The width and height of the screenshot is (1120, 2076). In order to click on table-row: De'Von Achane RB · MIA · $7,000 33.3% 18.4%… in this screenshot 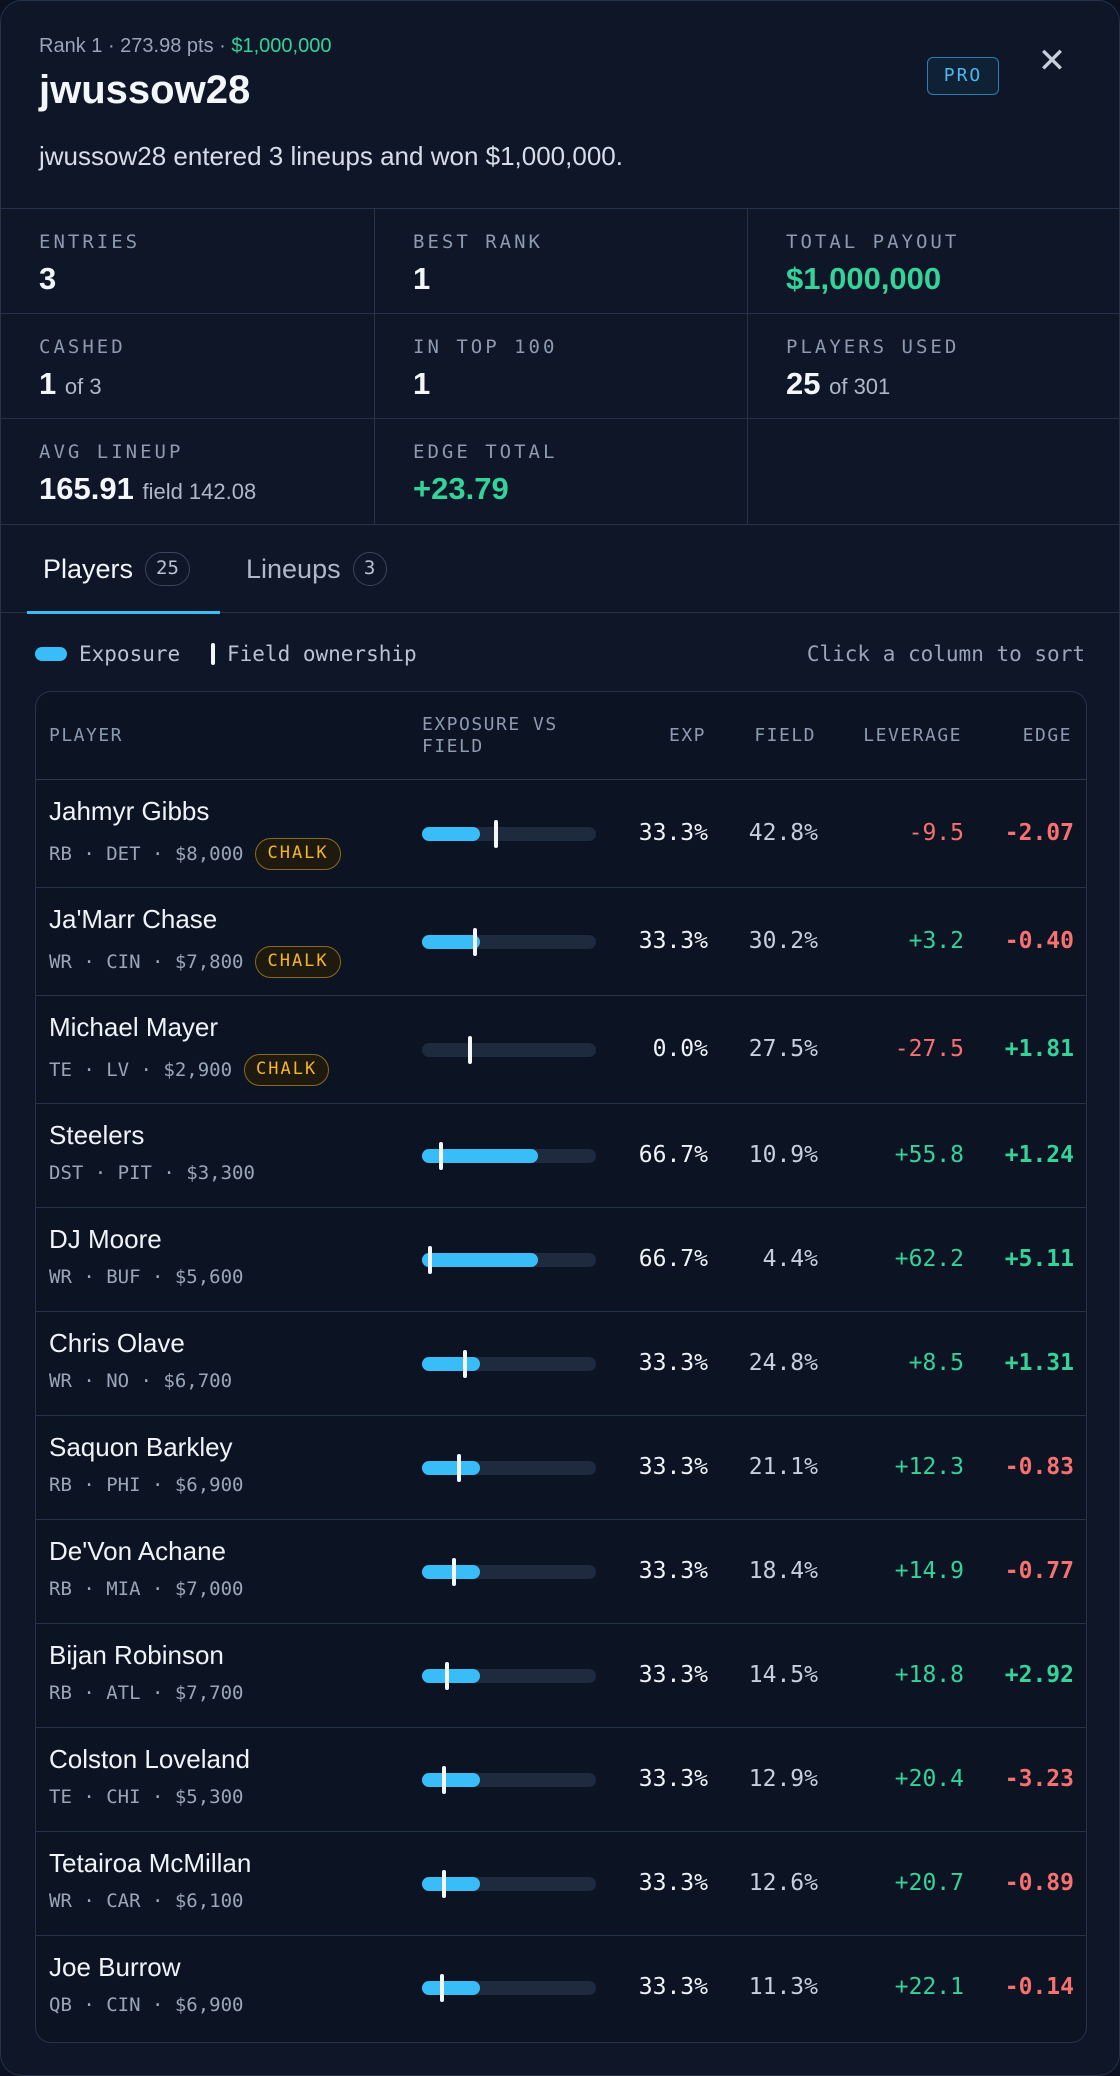, I will do `click(561, 1572)`.